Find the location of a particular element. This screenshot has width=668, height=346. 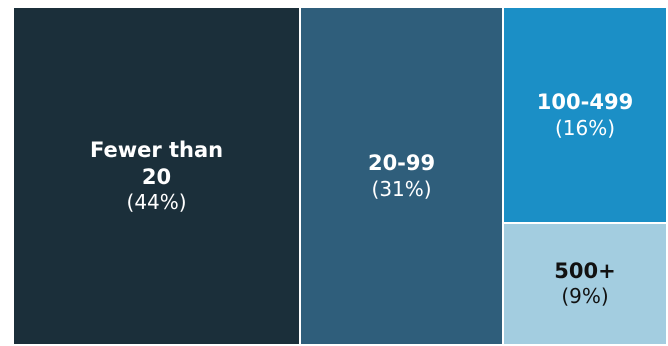

tile-label: Fewer than 20 is located at coordinates (156, 163).